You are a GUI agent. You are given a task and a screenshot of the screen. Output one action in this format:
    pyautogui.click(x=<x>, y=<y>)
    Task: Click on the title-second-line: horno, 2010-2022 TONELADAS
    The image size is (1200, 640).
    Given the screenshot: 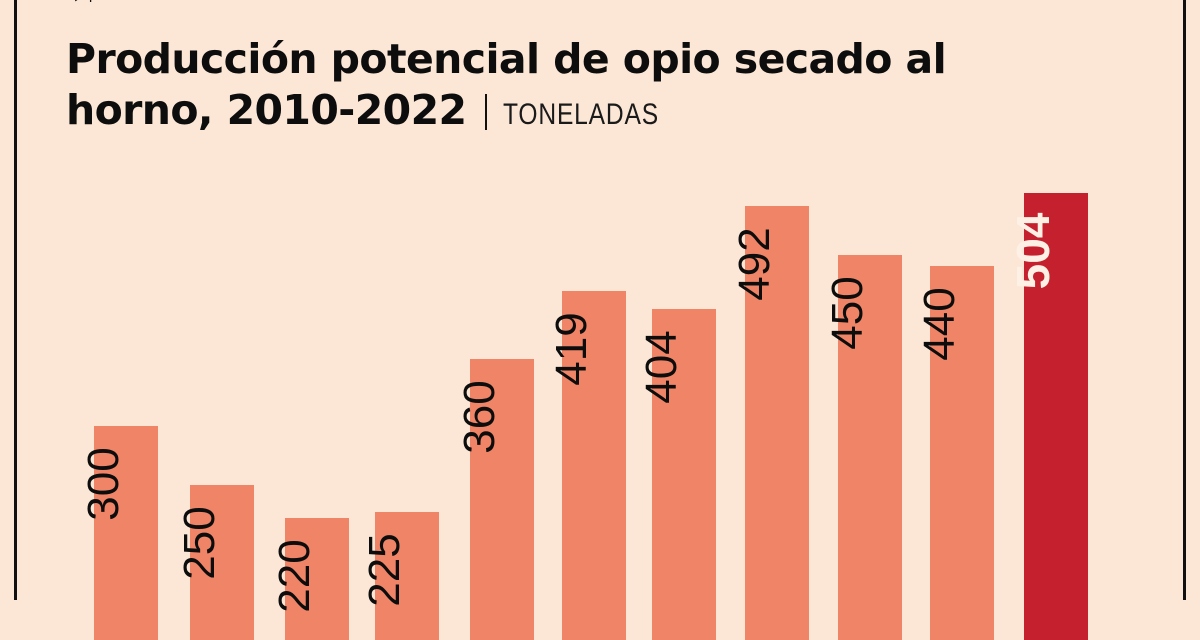 What is the action you would take?
    pyautogui.click(x=576, y=110)
    